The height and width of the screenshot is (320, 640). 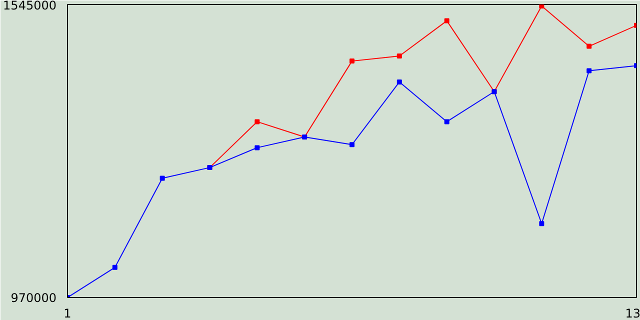 I want to click on y-tick-label: 970000, so click(x=33, y=298).